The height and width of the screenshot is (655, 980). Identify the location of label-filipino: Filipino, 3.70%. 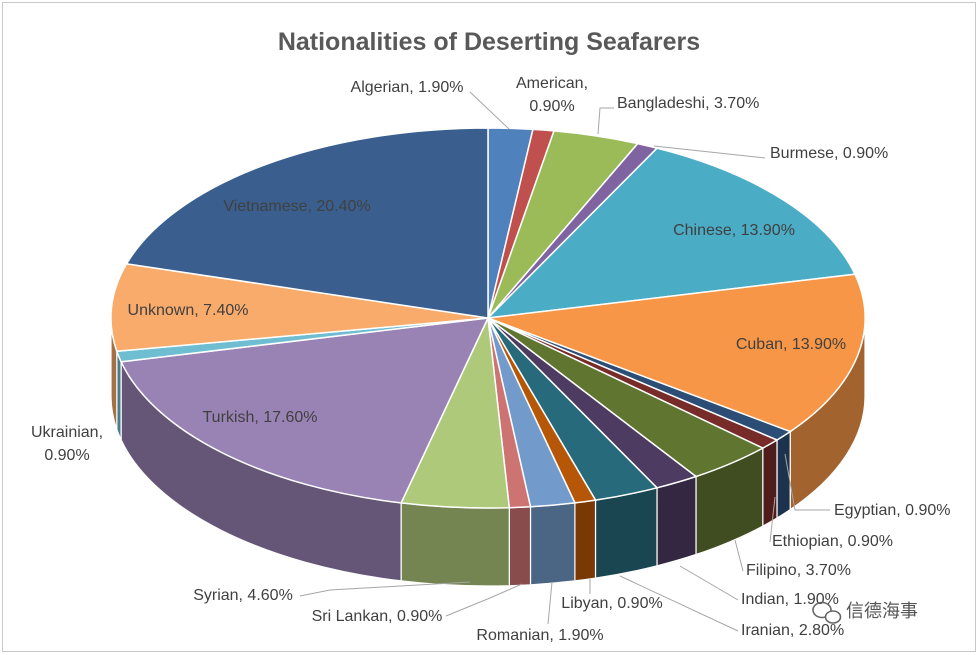
(798, 570).